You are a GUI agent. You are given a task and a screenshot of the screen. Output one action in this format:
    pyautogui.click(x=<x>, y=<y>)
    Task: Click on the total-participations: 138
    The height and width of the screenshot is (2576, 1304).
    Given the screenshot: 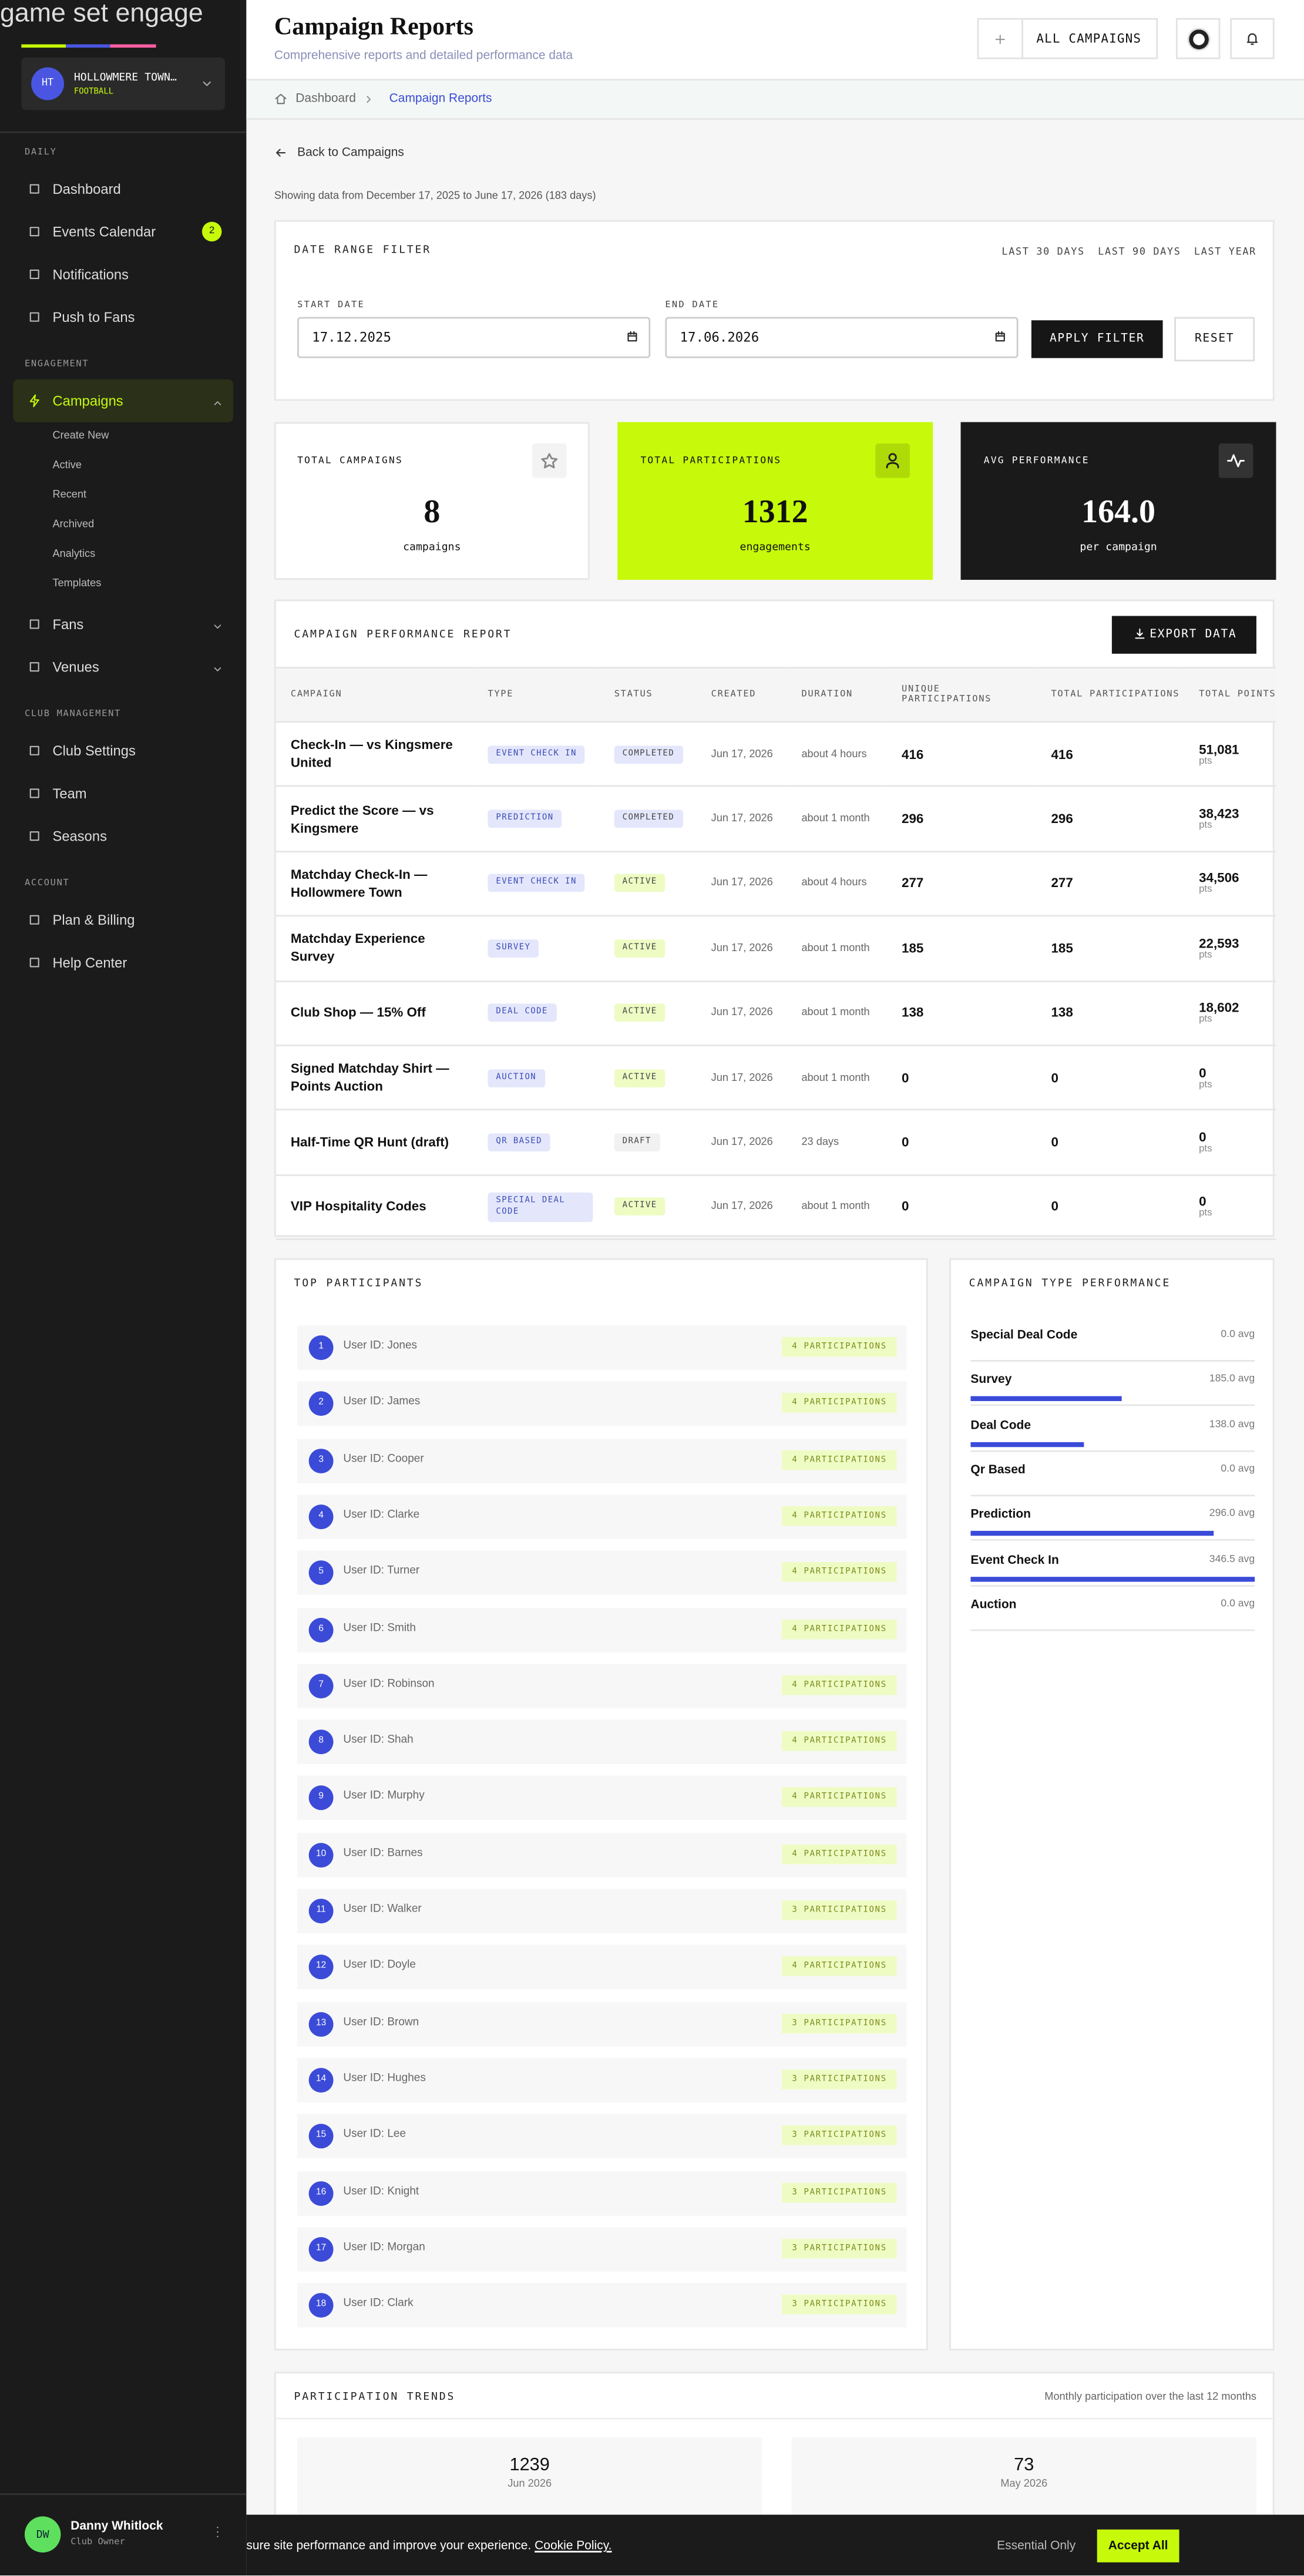 What is the action you would take?
    pyautogui.click(x=1110, y=1013)
    